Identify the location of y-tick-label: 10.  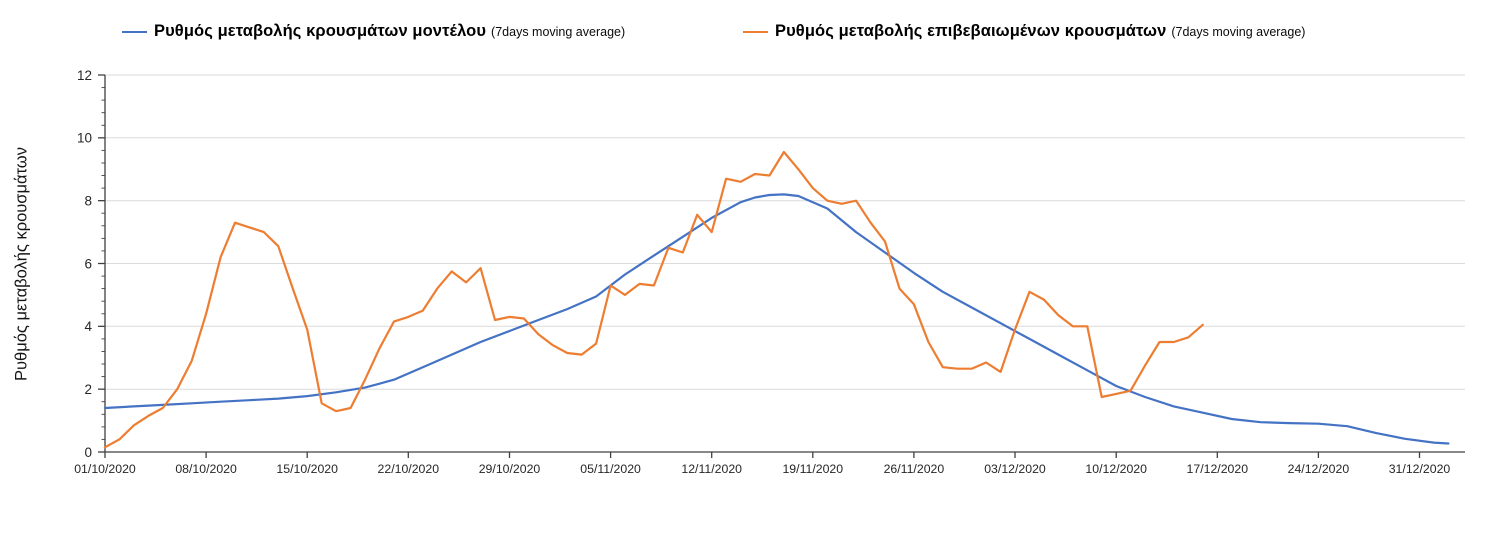
(84, 138).